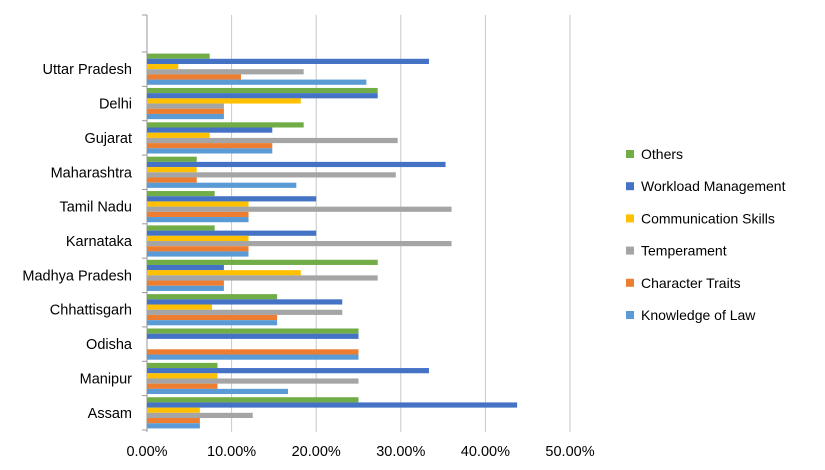  I want to click on x-tick-label: 10.00%, so click(231, 452).